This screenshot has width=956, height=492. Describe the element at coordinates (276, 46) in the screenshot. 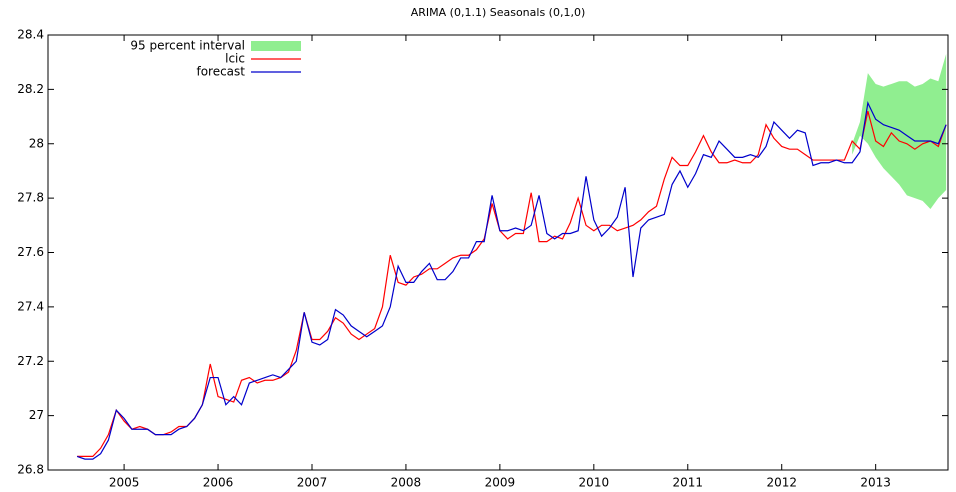

I see `legend-swatch` at that location.